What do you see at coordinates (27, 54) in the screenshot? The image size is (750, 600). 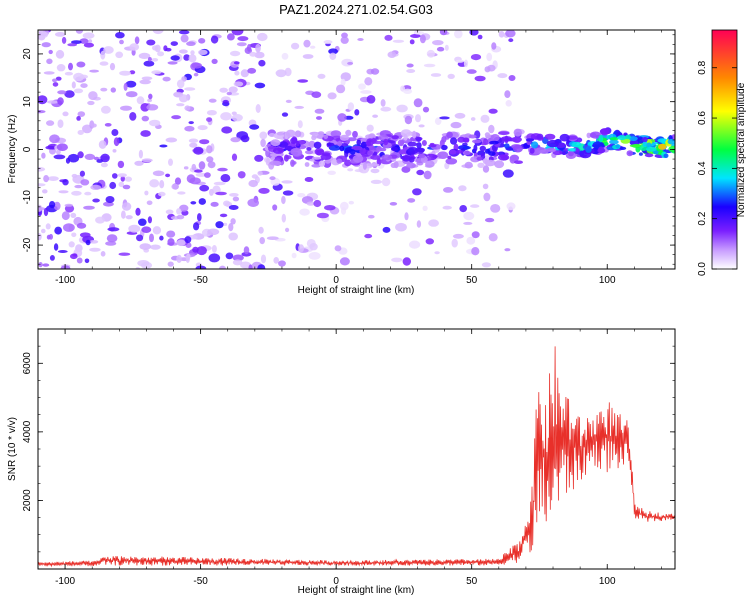 I see `y-tick-label: 20` at bounding box center [27, 54].